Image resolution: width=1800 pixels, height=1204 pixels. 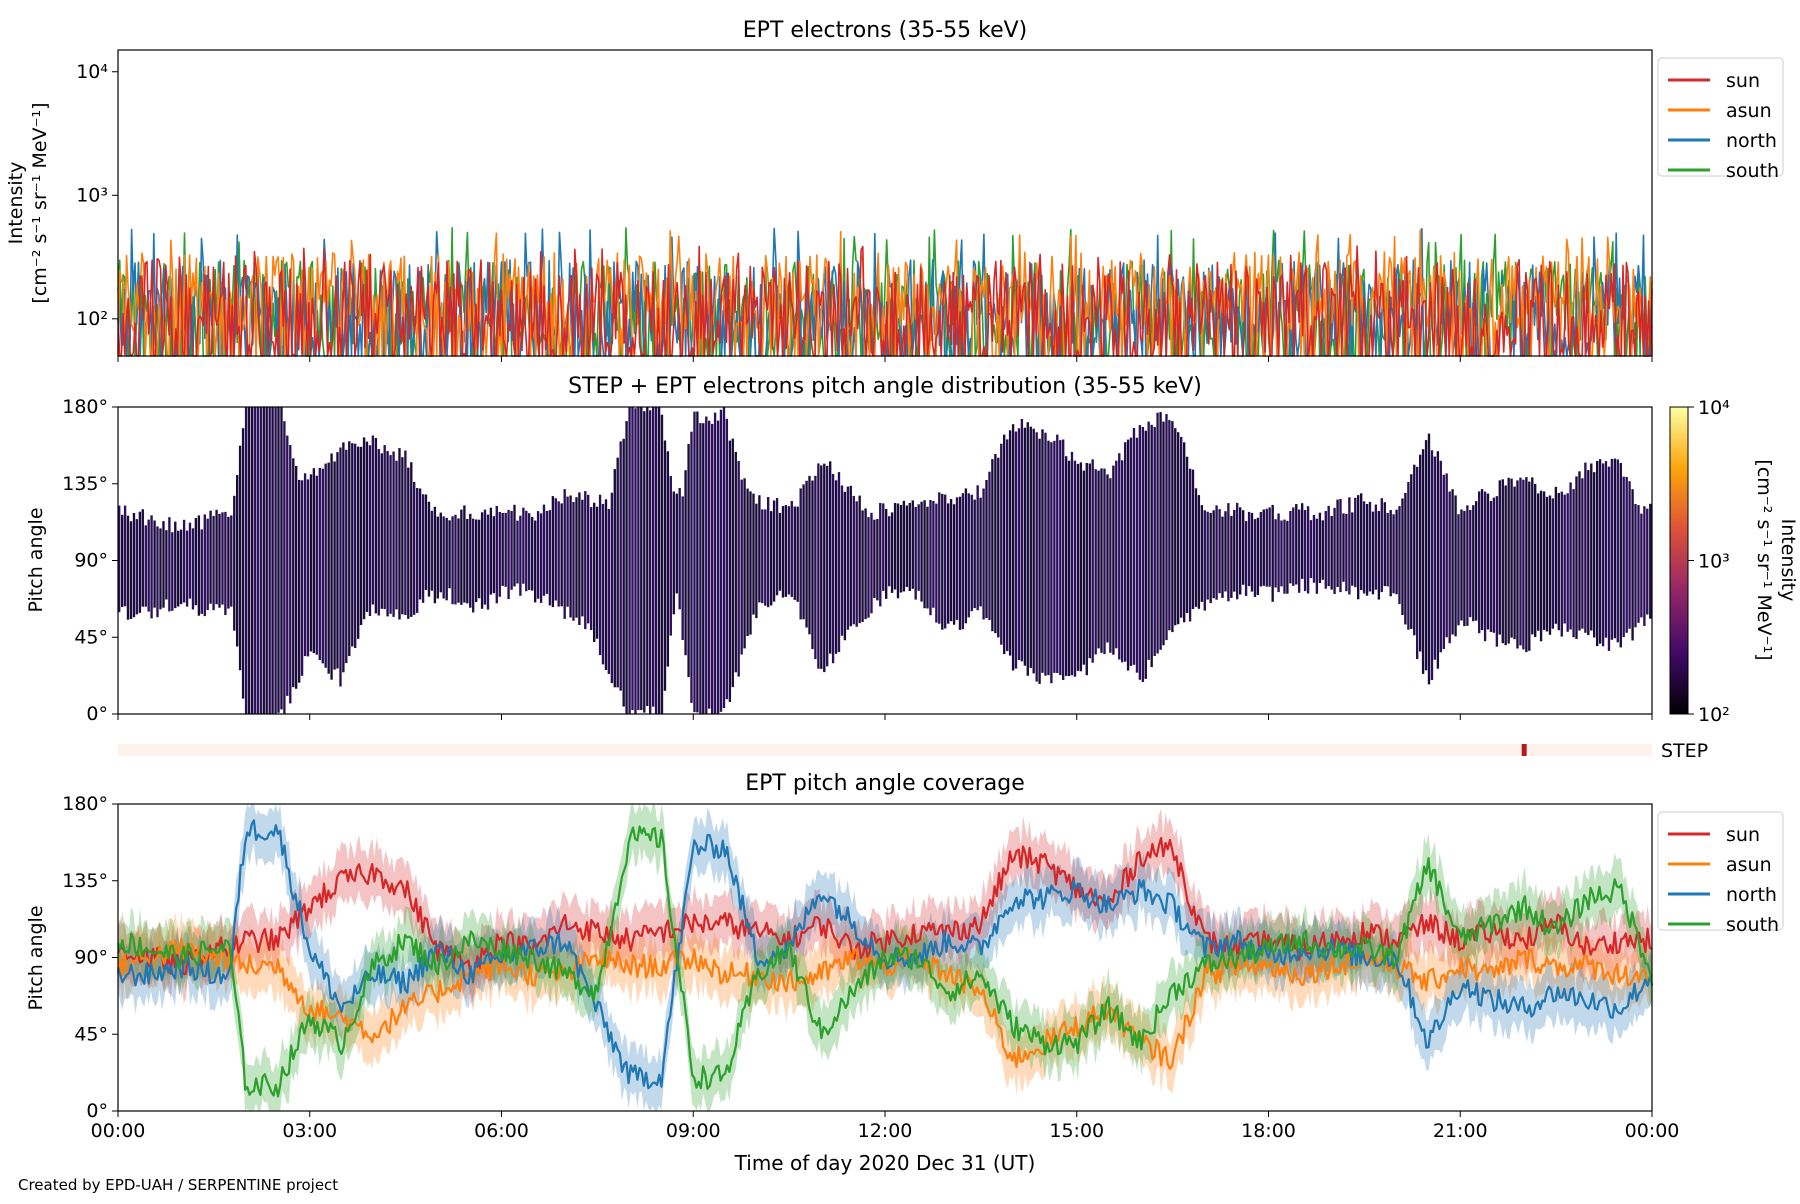 I want to click on colorbar-tick-label: 10³, so click(x=1714, y=562).